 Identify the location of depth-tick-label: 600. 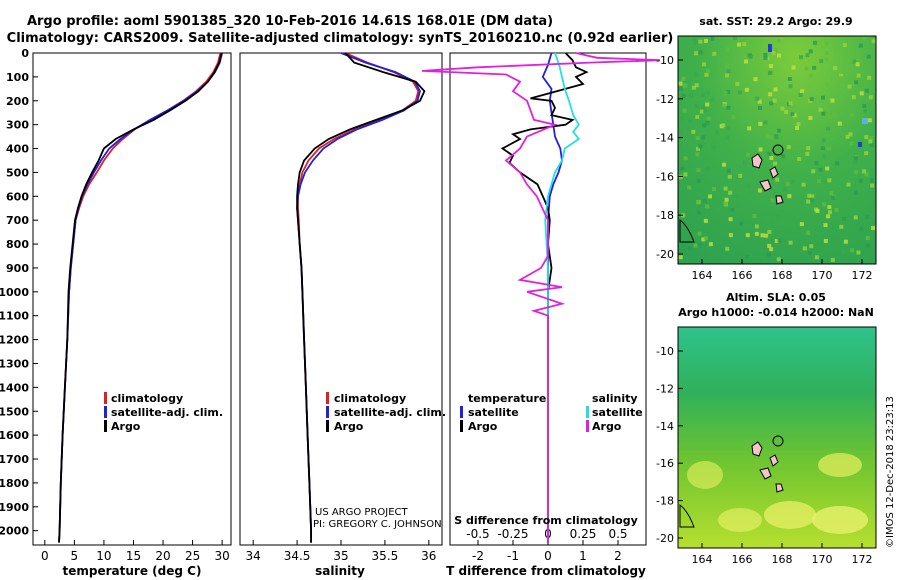
(17, 196).